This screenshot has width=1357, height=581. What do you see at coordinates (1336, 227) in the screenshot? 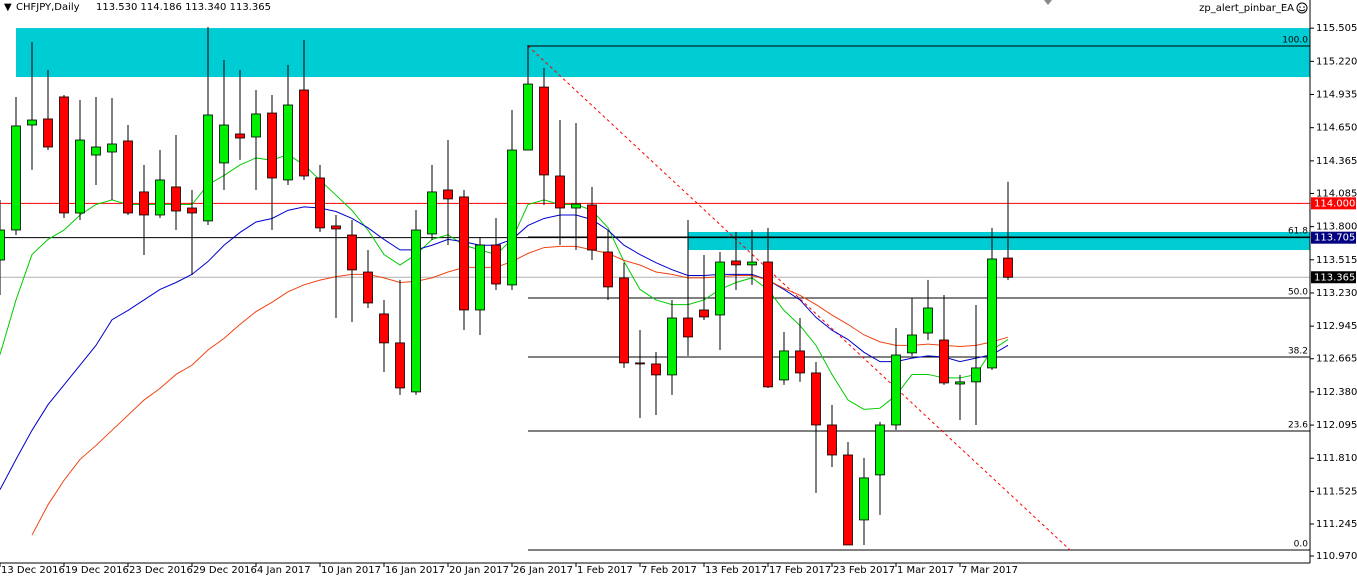
I see `y-tick-label: 113.800` at bounding box center [1336, 227].